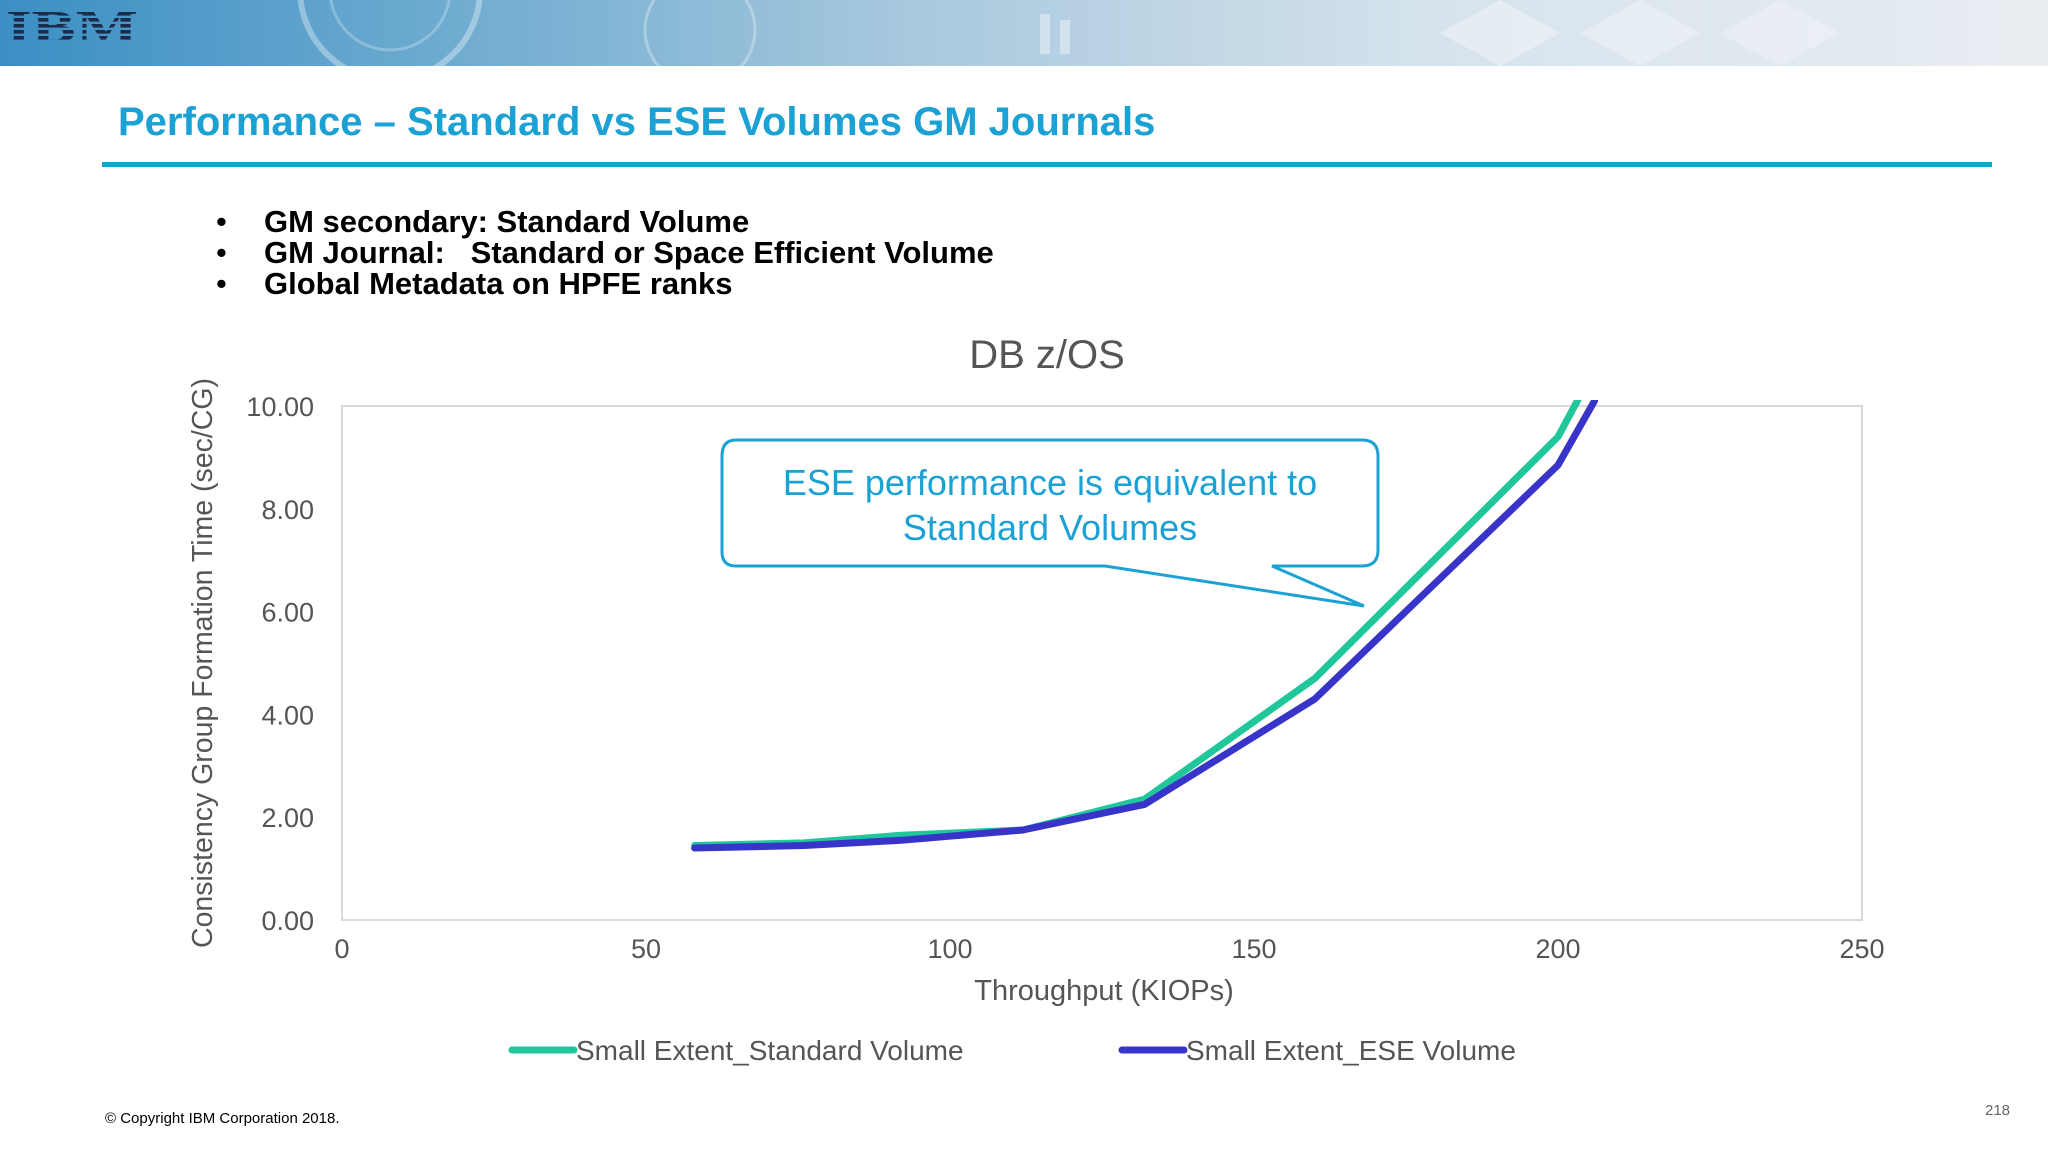 Image resolution: width=2048 pixels, height=1152 pixels. Describe the element at coordinates (287, 921) in the screenshot. I see `y-tick-label: 0.00` at that location.